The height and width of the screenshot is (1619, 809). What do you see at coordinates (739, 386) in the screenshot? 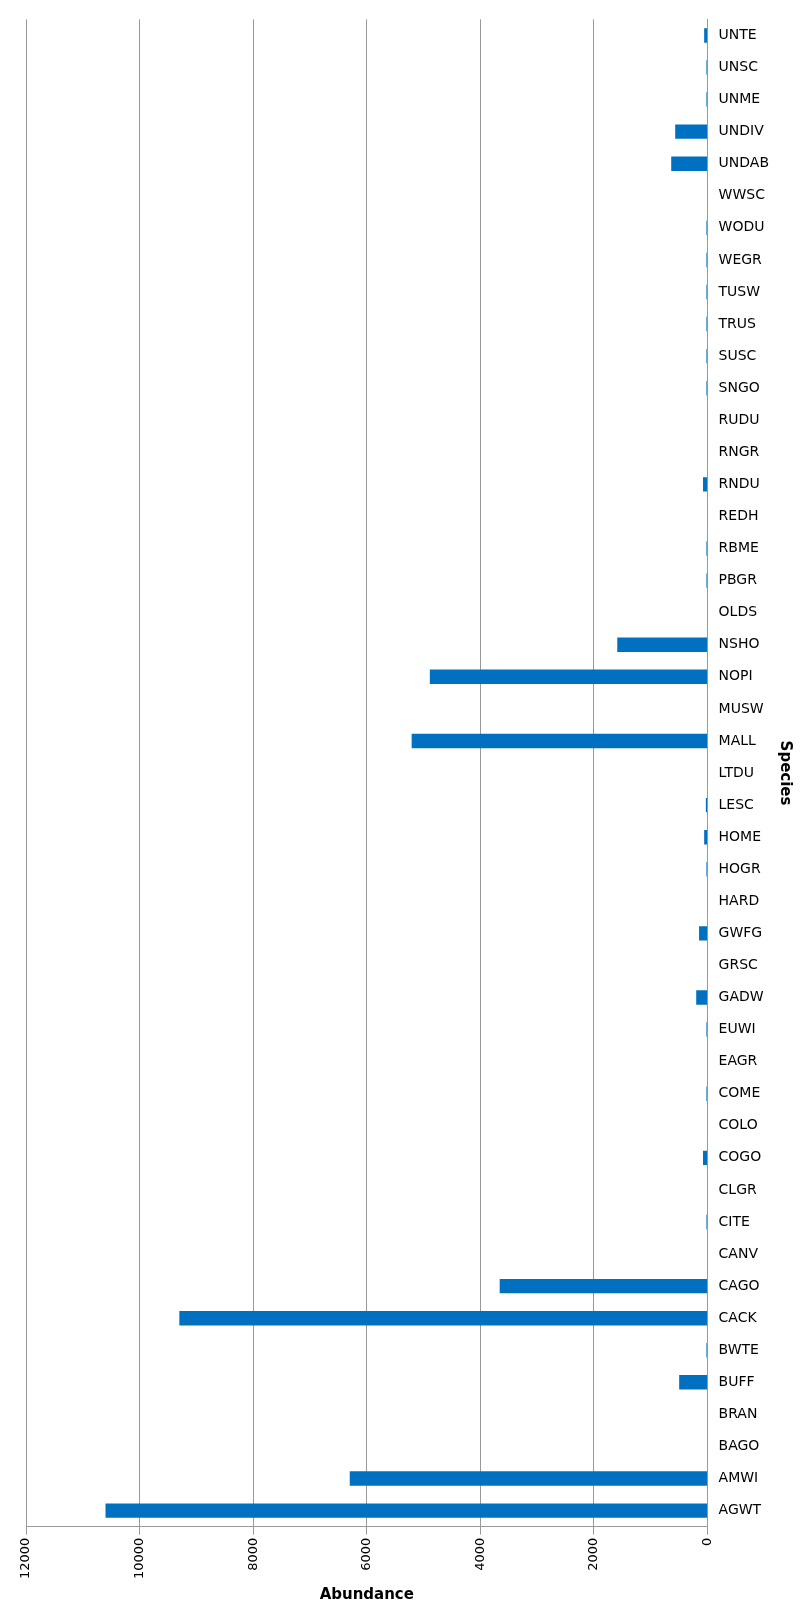
I see `y-tick-label: SNGO` at bounding box center [739, 386].